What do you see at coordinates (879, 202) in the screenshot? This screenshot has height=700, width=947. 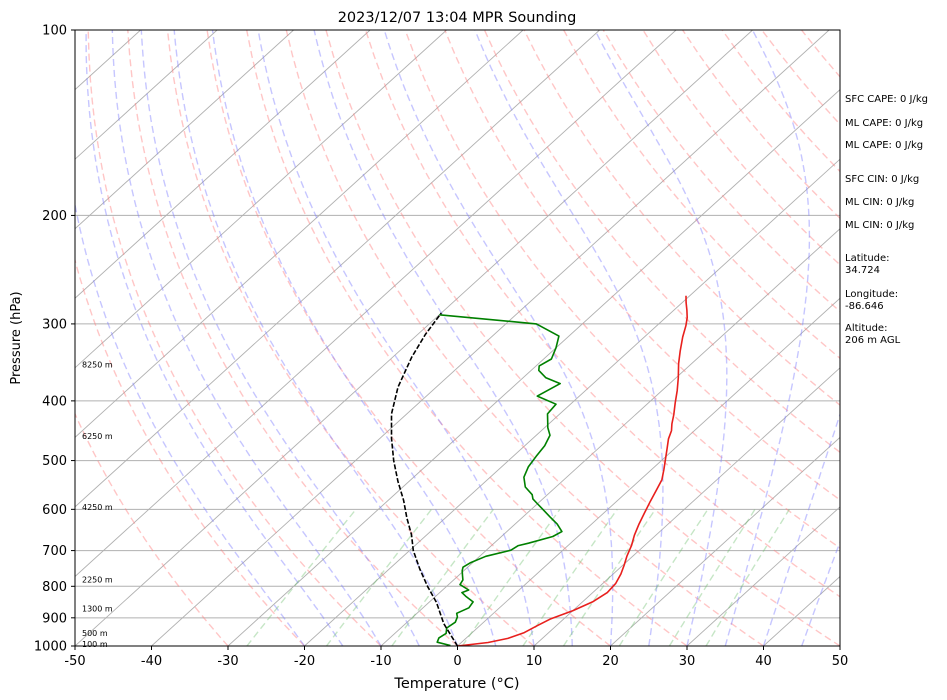 I see `info-ml-cin: ML CIN: 0 J/kg` at bounding box center [879, 202].